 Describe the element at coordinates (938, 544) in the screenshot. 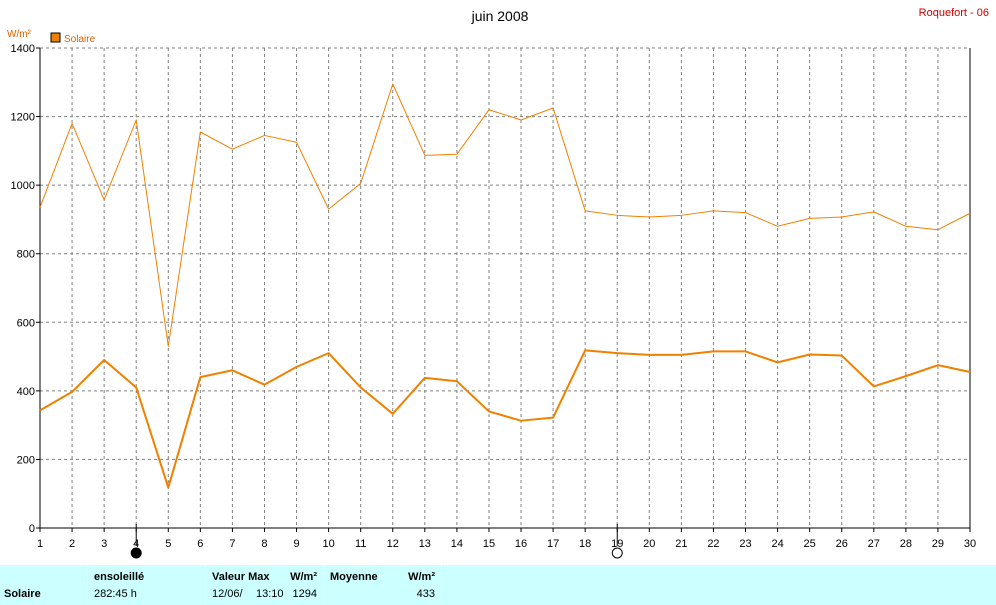

I see `x-tick-label: 29` at that location.